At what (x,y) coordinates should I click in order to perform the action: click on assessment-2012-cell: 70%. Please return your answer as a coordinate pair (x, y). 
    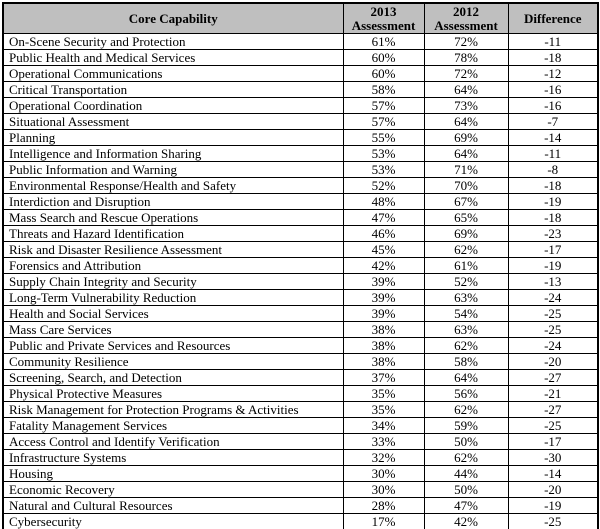
    Looking at the image, I should click on (466, 185).